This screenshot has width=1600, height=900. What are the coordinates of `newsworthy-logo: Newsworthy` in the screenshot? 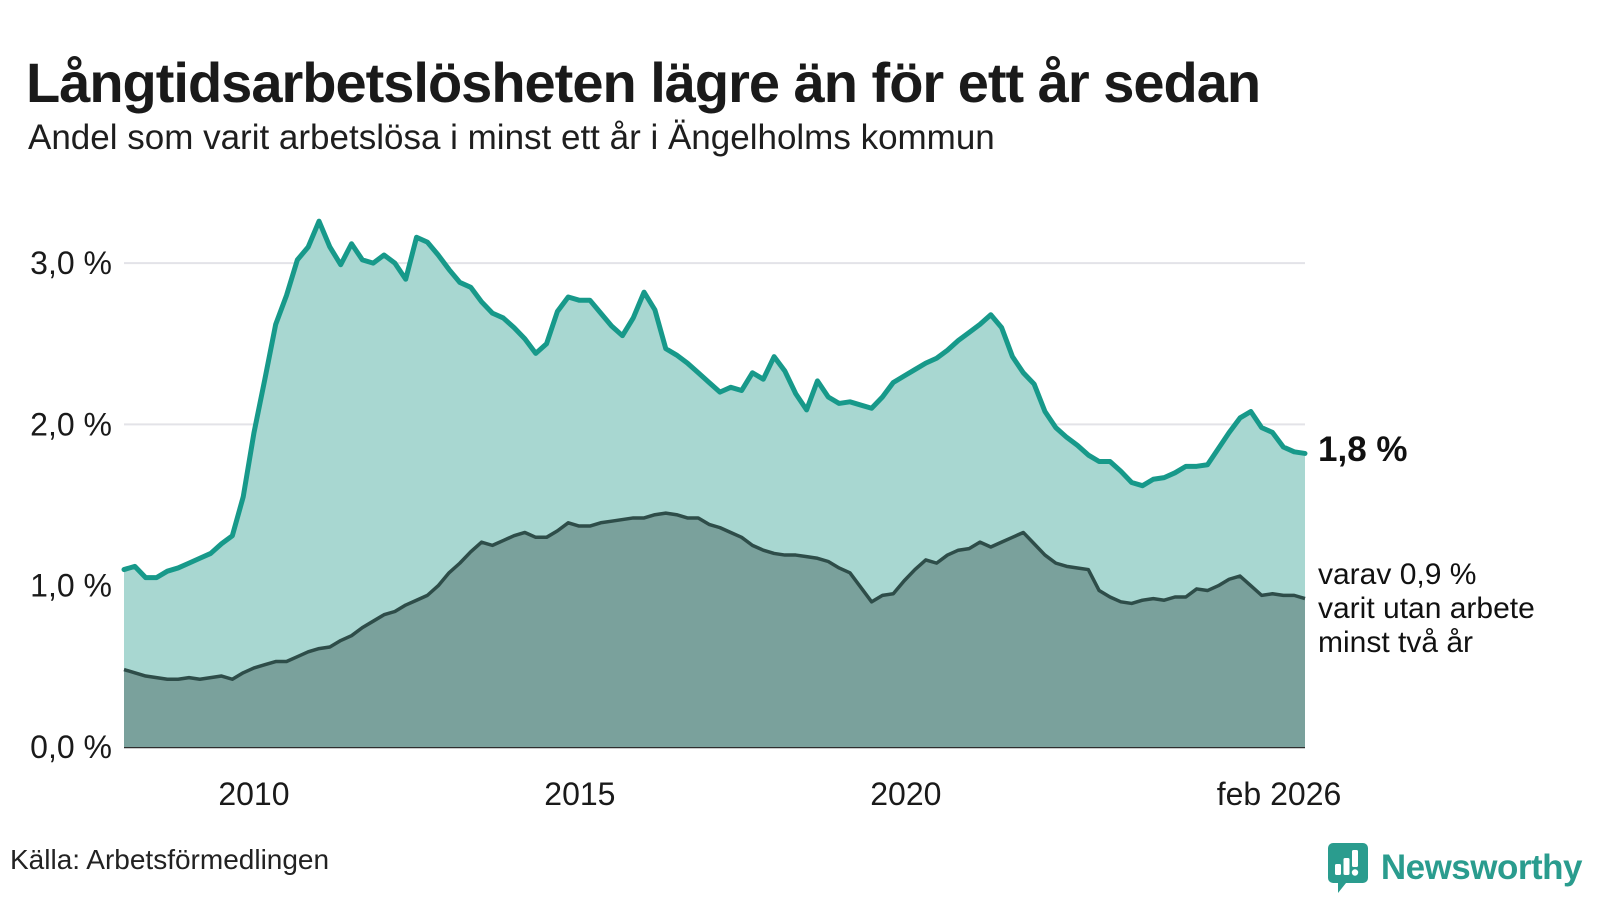 It's located at (1455, 868).